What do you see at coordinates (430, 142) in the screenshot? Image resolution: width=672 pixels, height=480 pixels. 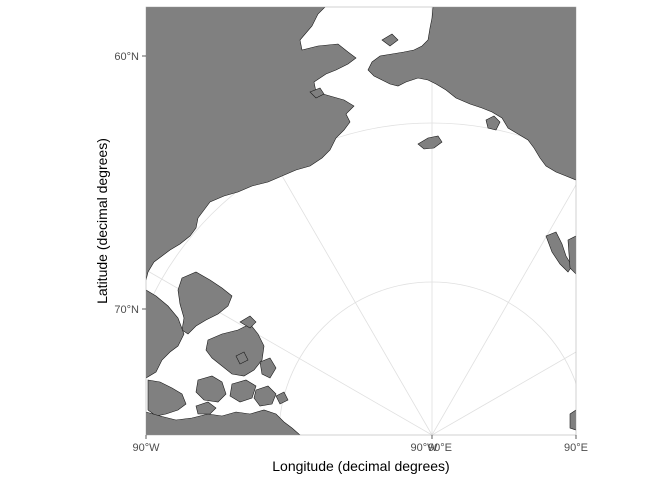 I see `land-st-lawrence-island` at bounding box center [430, 142].